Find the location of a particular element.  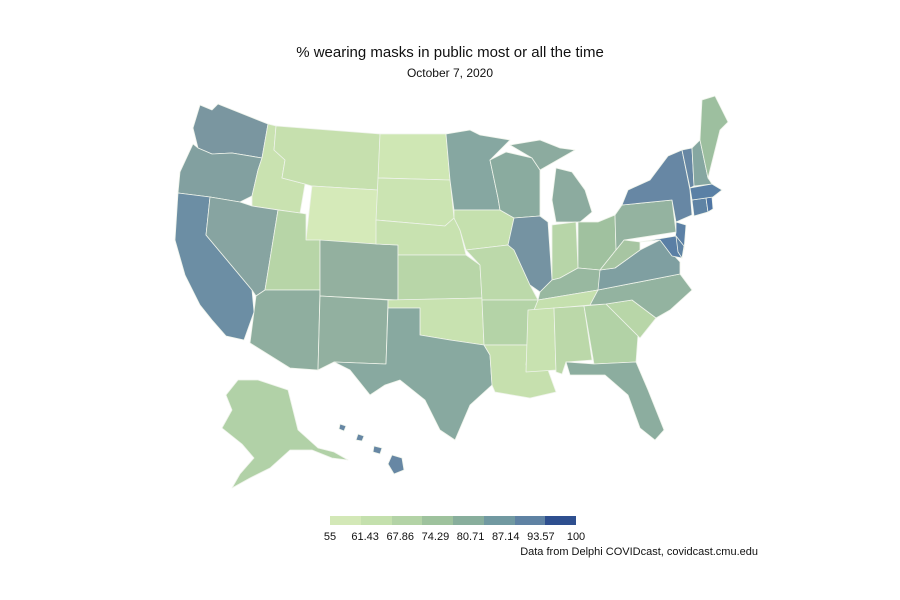

color-legend-bar is located at coordinates (453, 520).